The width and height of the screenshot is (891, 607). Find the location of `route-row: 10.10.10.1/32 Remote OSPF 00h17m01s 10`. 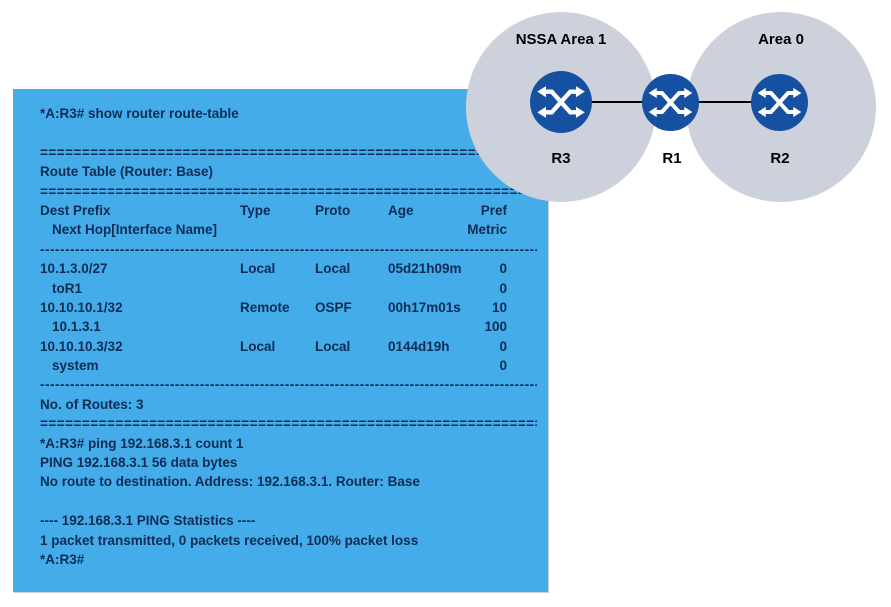

route-row: 10.10.10.1/32 Remote OSPF 00h17m01s 10 is located at coordinates (273, 307).